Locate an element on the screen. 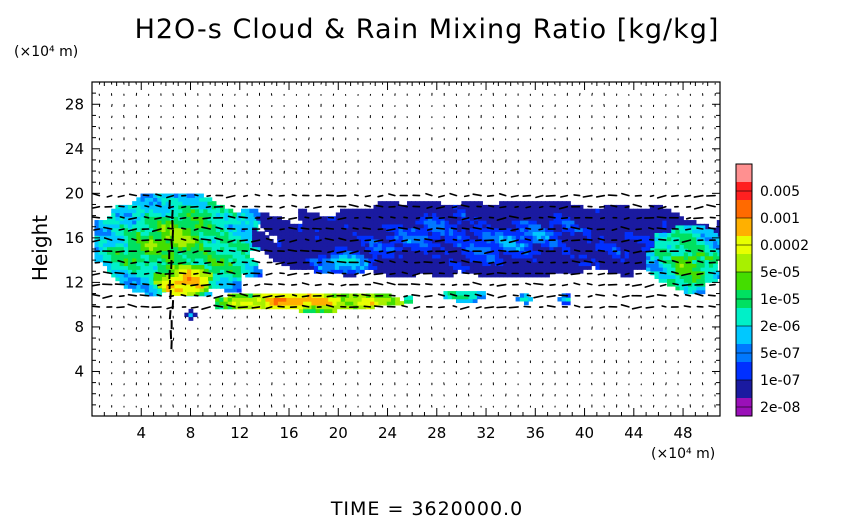 The image size is (854, 520). y-tick-label: 12 is located at coordinates (74, 282).